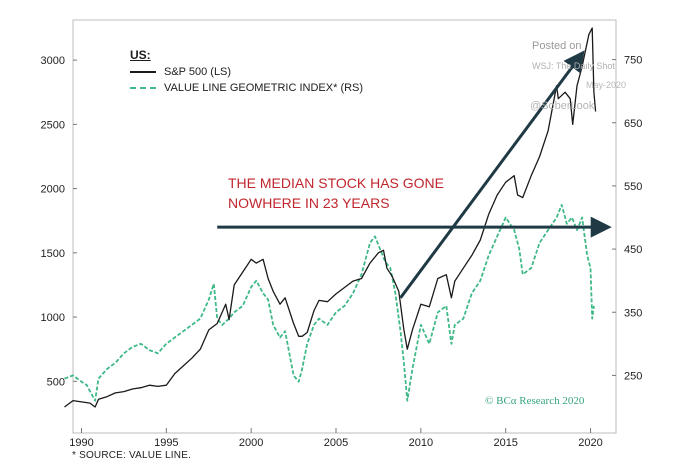 The width and height of the screenshot is (697, 470). I want to click on source-note: * SOURCE: VALUE LINE., so click(132, 455).